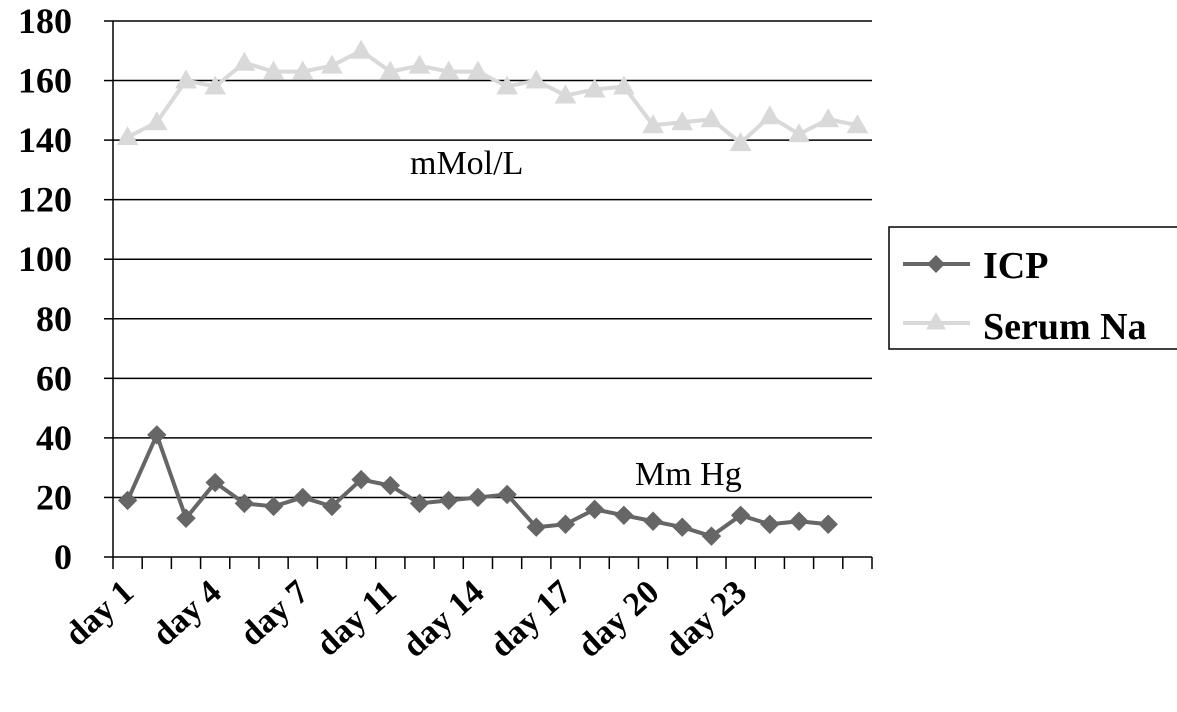 Image resolution: width=1177 pixels, height=712 pixels. What do you see at coordinates (466, 163) in the screenshot?
I see `annotation-na-unit: mMol/L` at bounding box center [466, 163].